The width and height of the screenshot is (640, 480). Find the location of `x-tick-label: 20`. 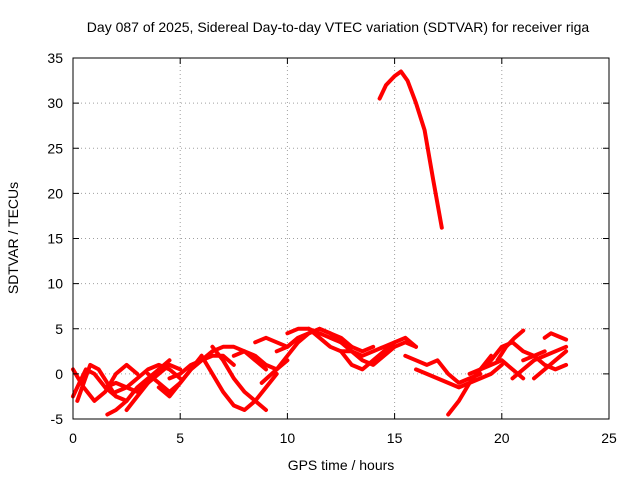

x-tick-label: 20 is located at coordinates (502, 438).